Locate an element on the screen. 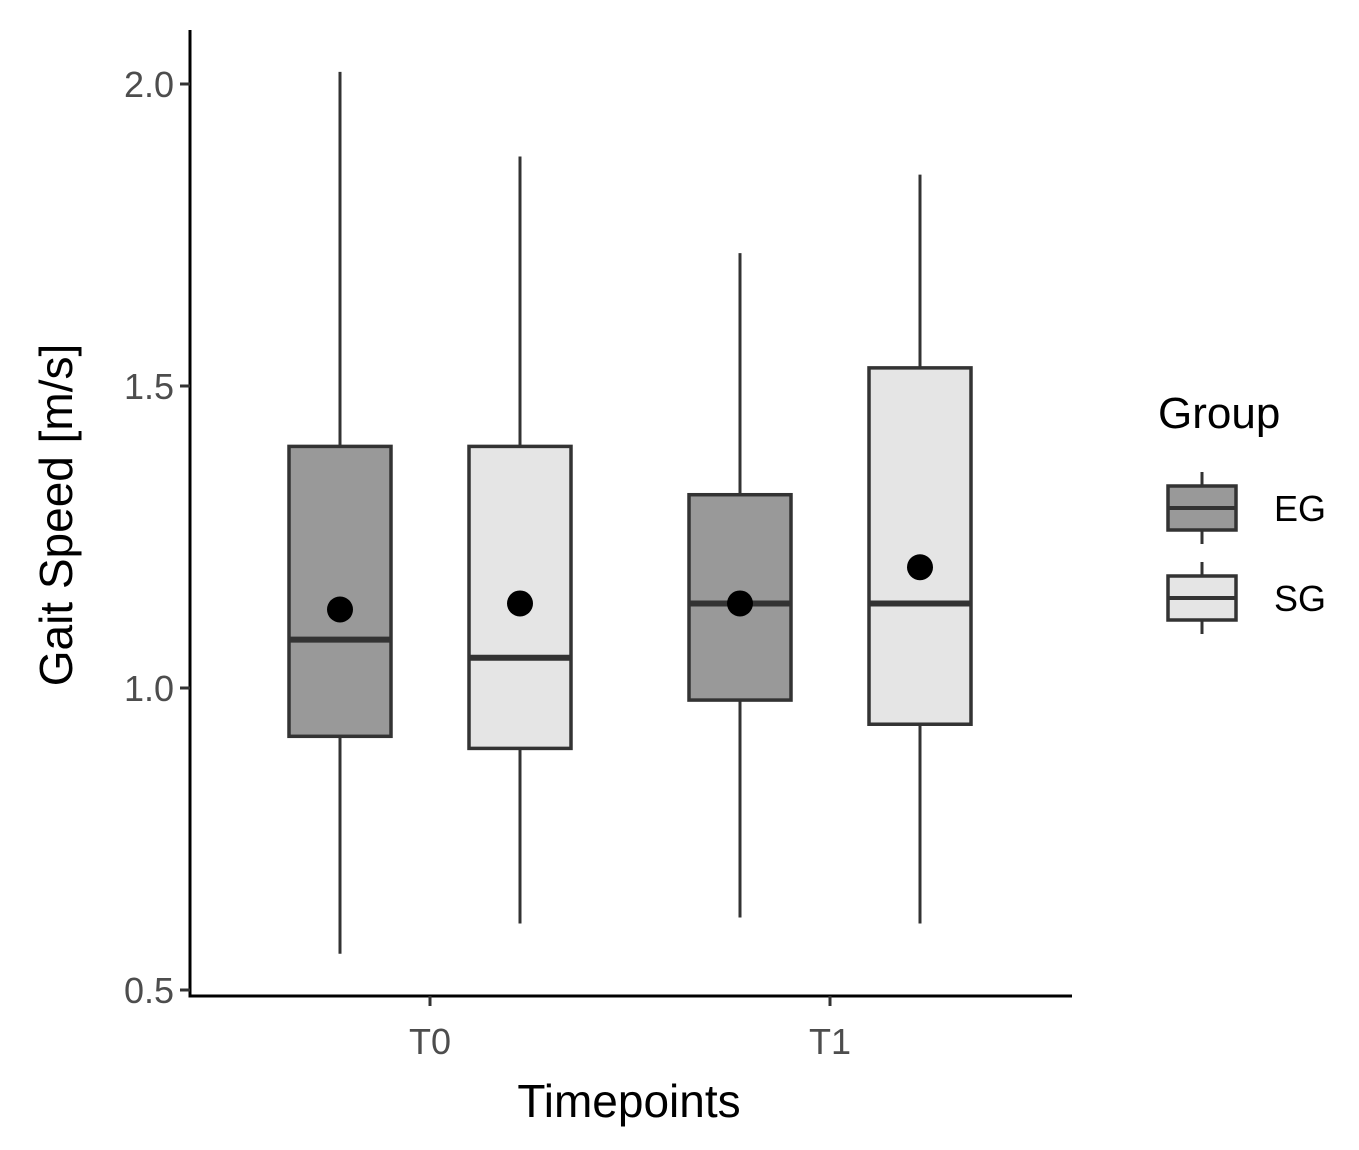  box-sg-t0 is located at coordinates (520, 540).